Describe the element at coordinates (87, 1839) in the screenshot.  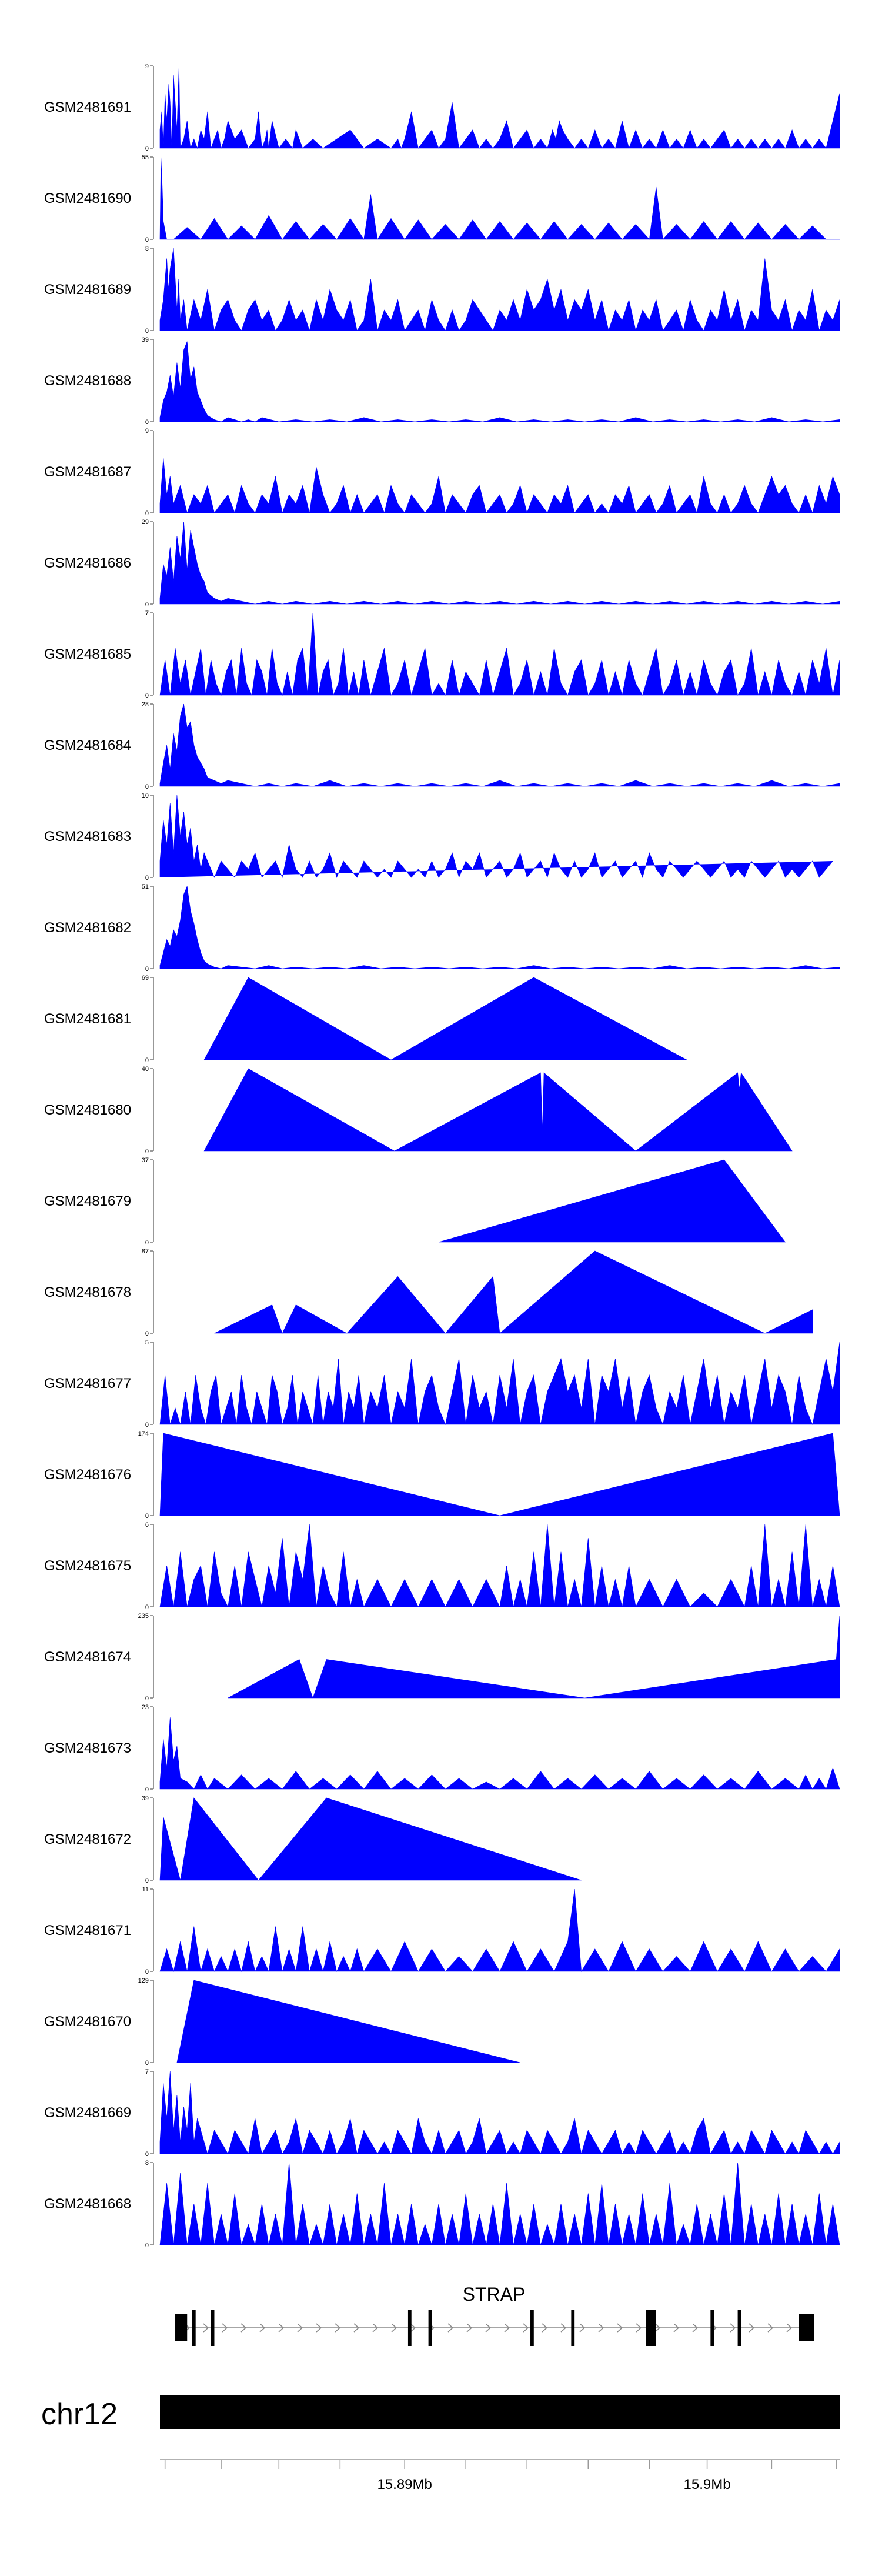
I see `track-label: GSM2481672` at that location.